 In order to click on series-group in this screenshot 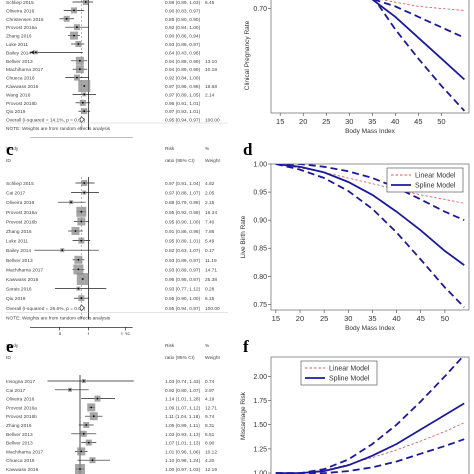, I will do `click(370, 236)`.